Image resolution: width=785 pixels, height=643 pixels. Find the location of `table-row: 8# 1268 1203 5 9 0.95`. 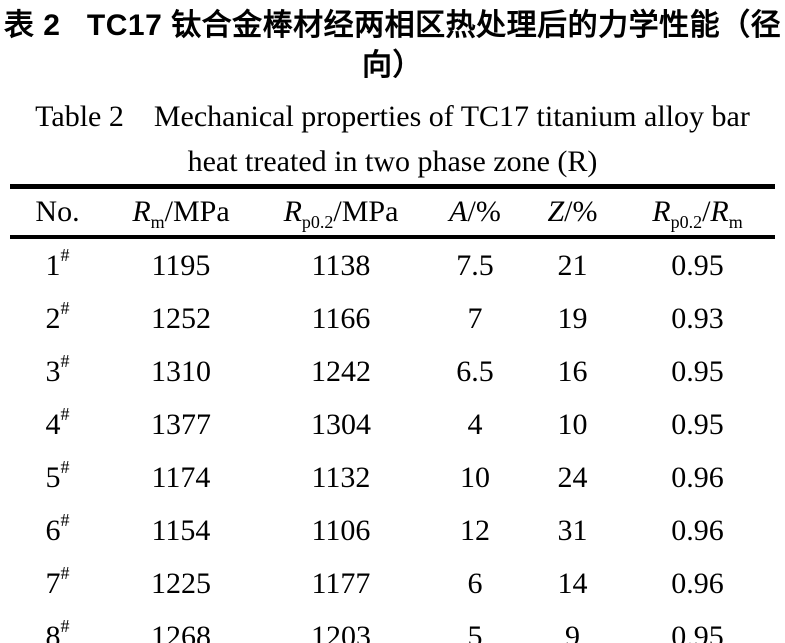

table-row: 8# 1268 1203 5 9 0.95 is located at coordinates (392, 626).